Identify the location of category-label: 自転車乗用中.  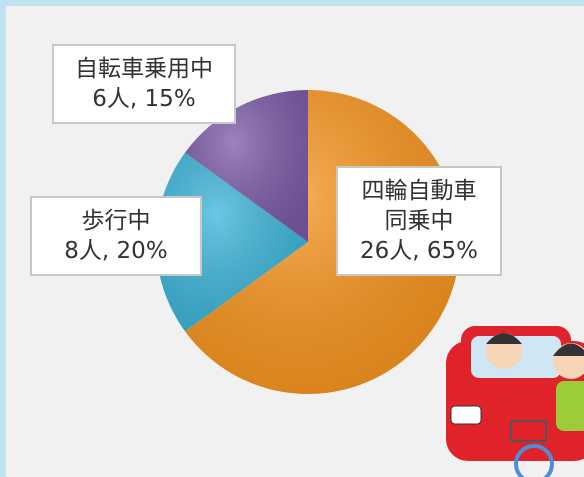
(144, 69).